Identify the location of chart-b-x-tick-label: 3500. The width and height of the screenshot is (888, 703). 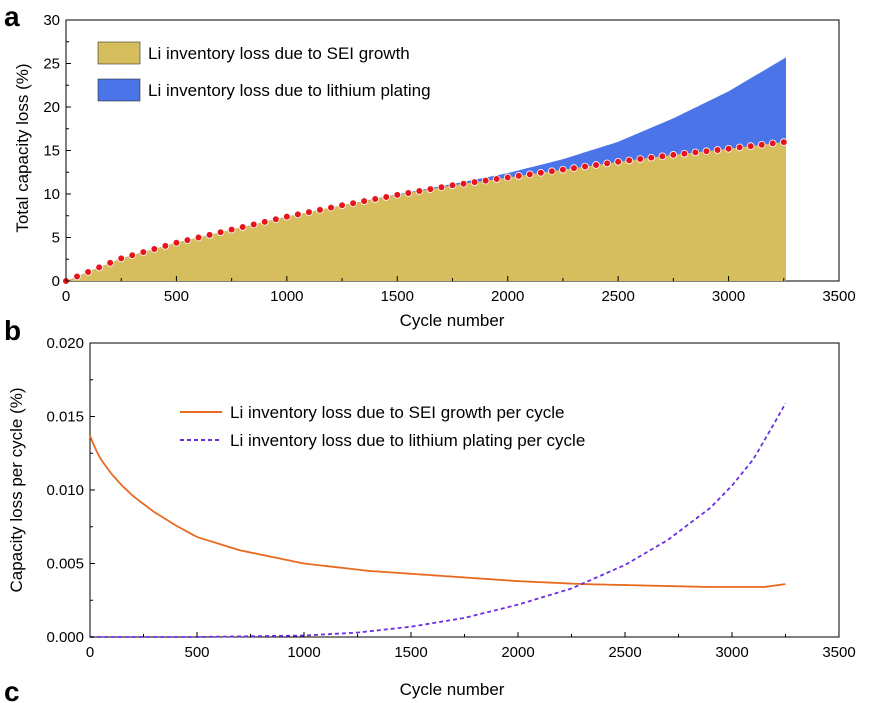
(838, 652).